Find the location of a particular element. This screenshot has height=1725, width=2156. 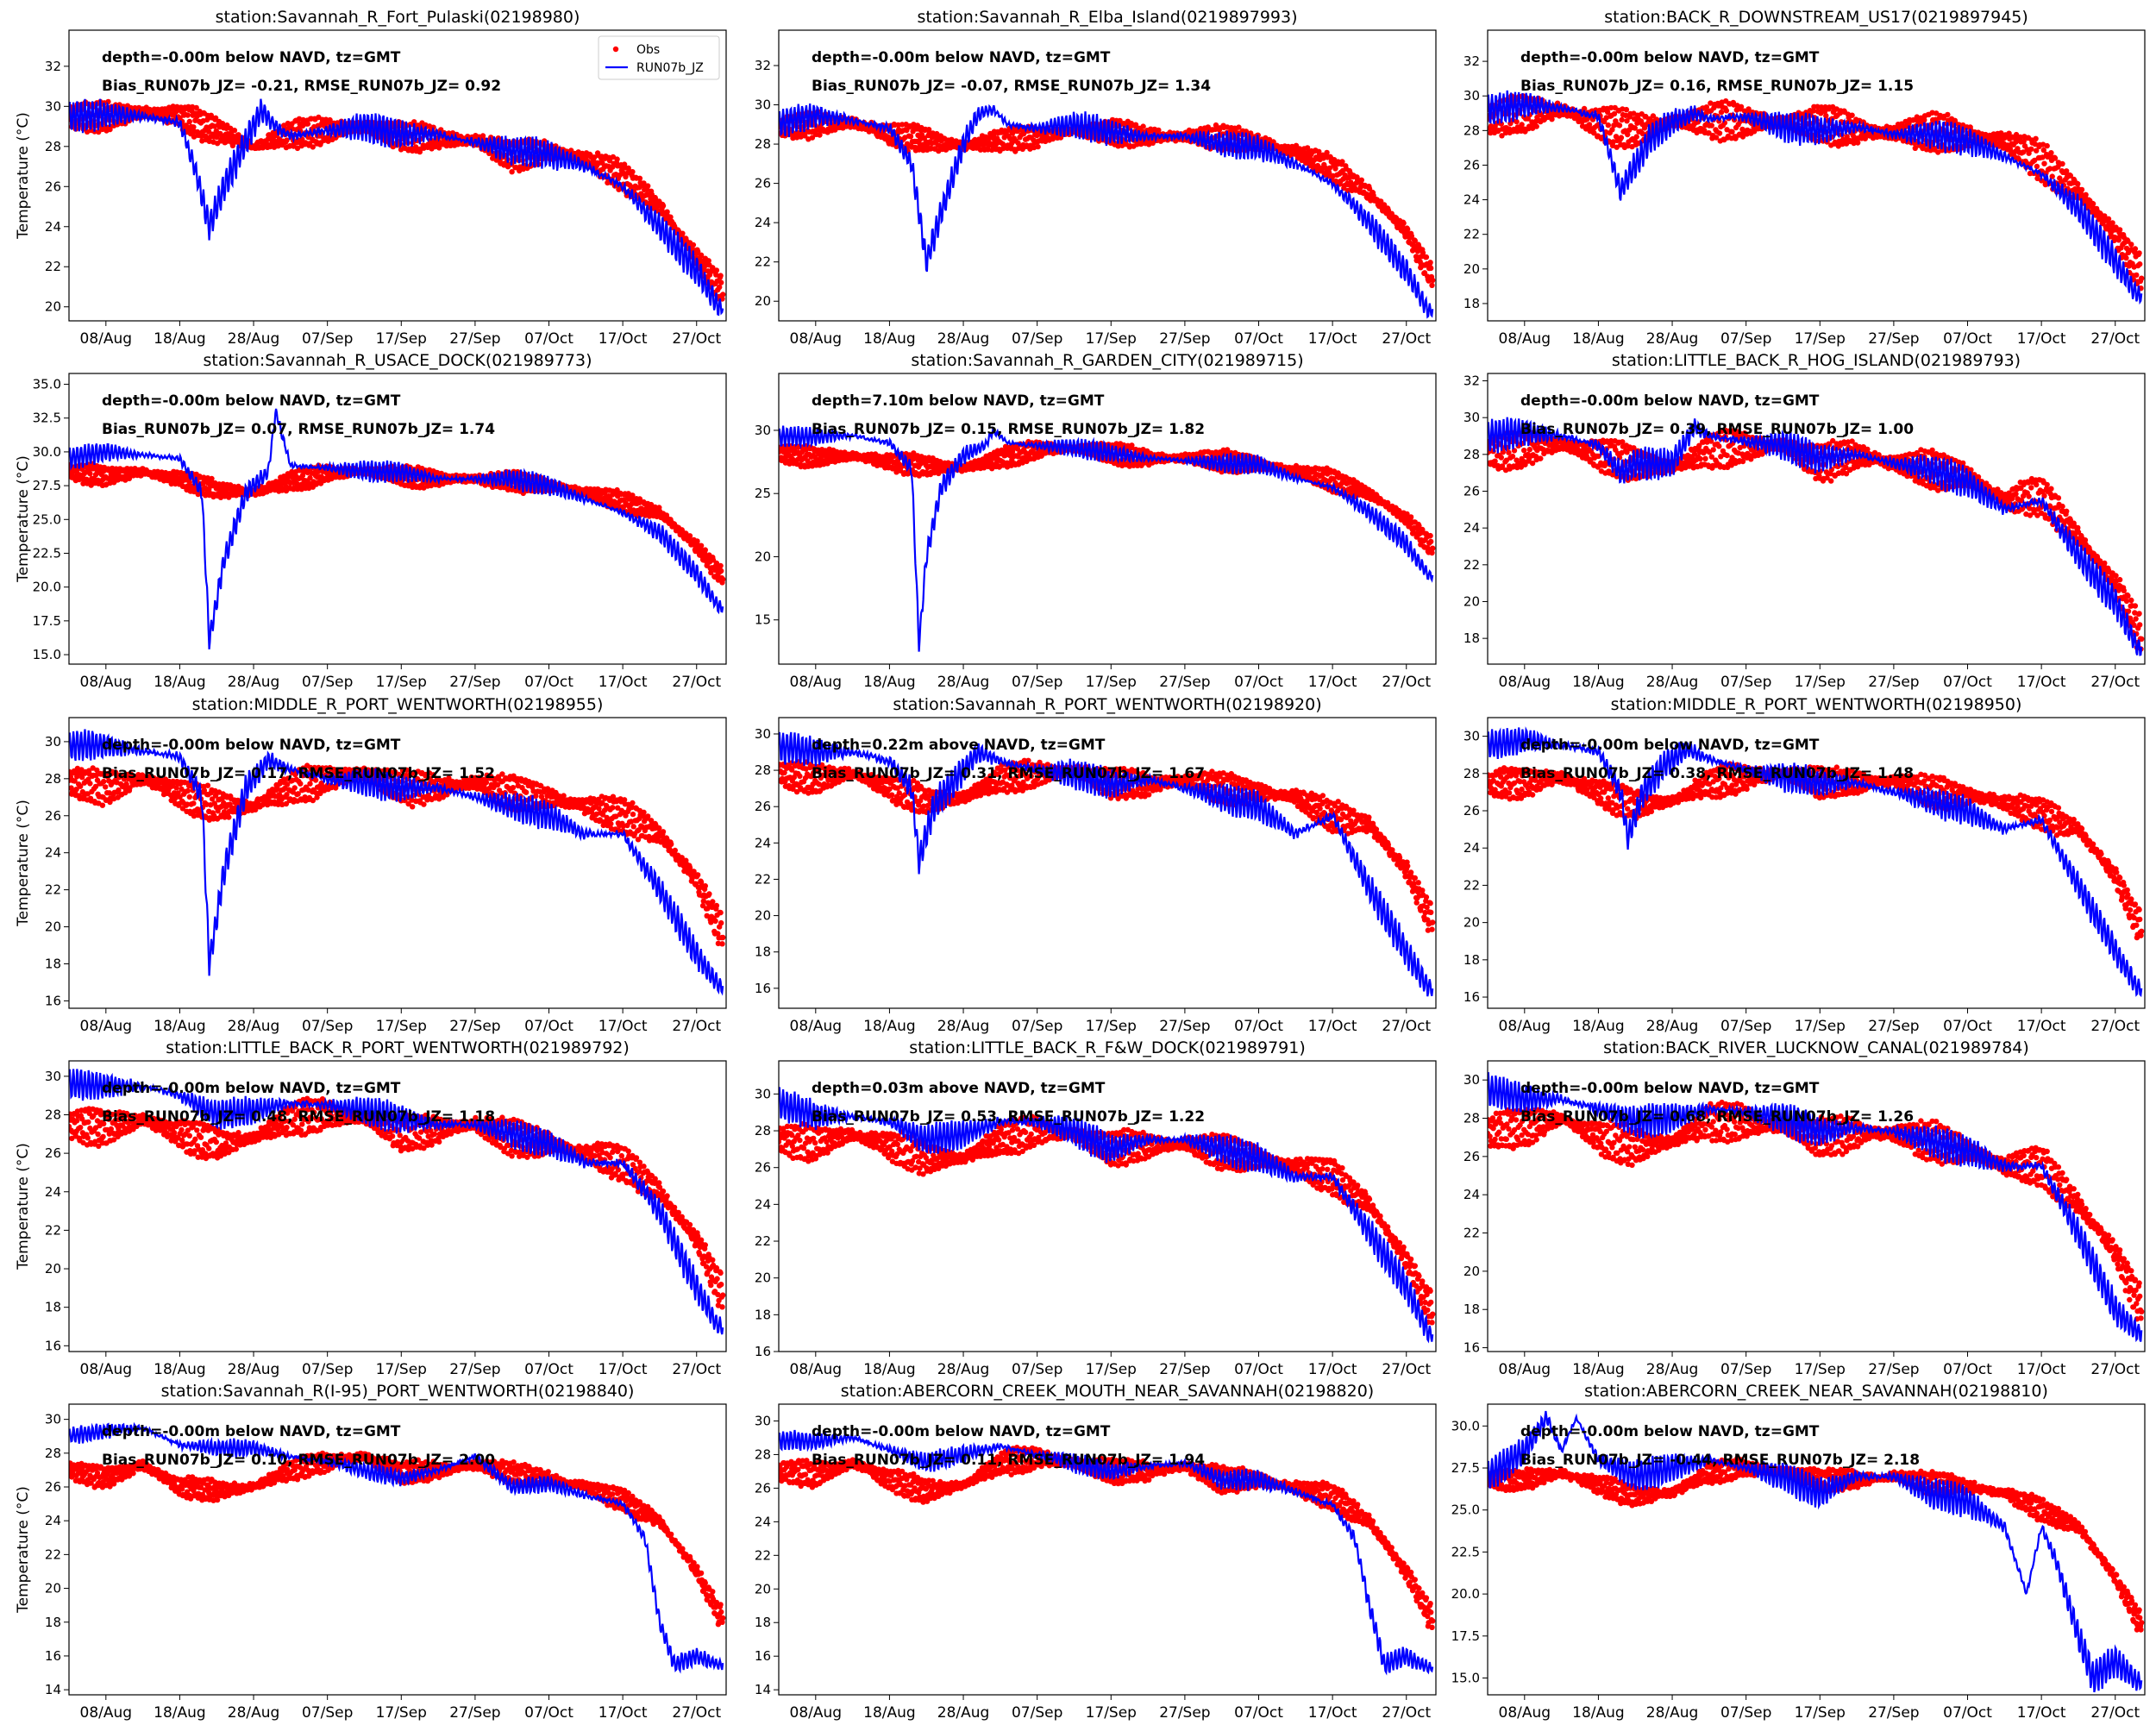

legend-model-label: RUN07b_JZ is located at coordinates (670, 68).